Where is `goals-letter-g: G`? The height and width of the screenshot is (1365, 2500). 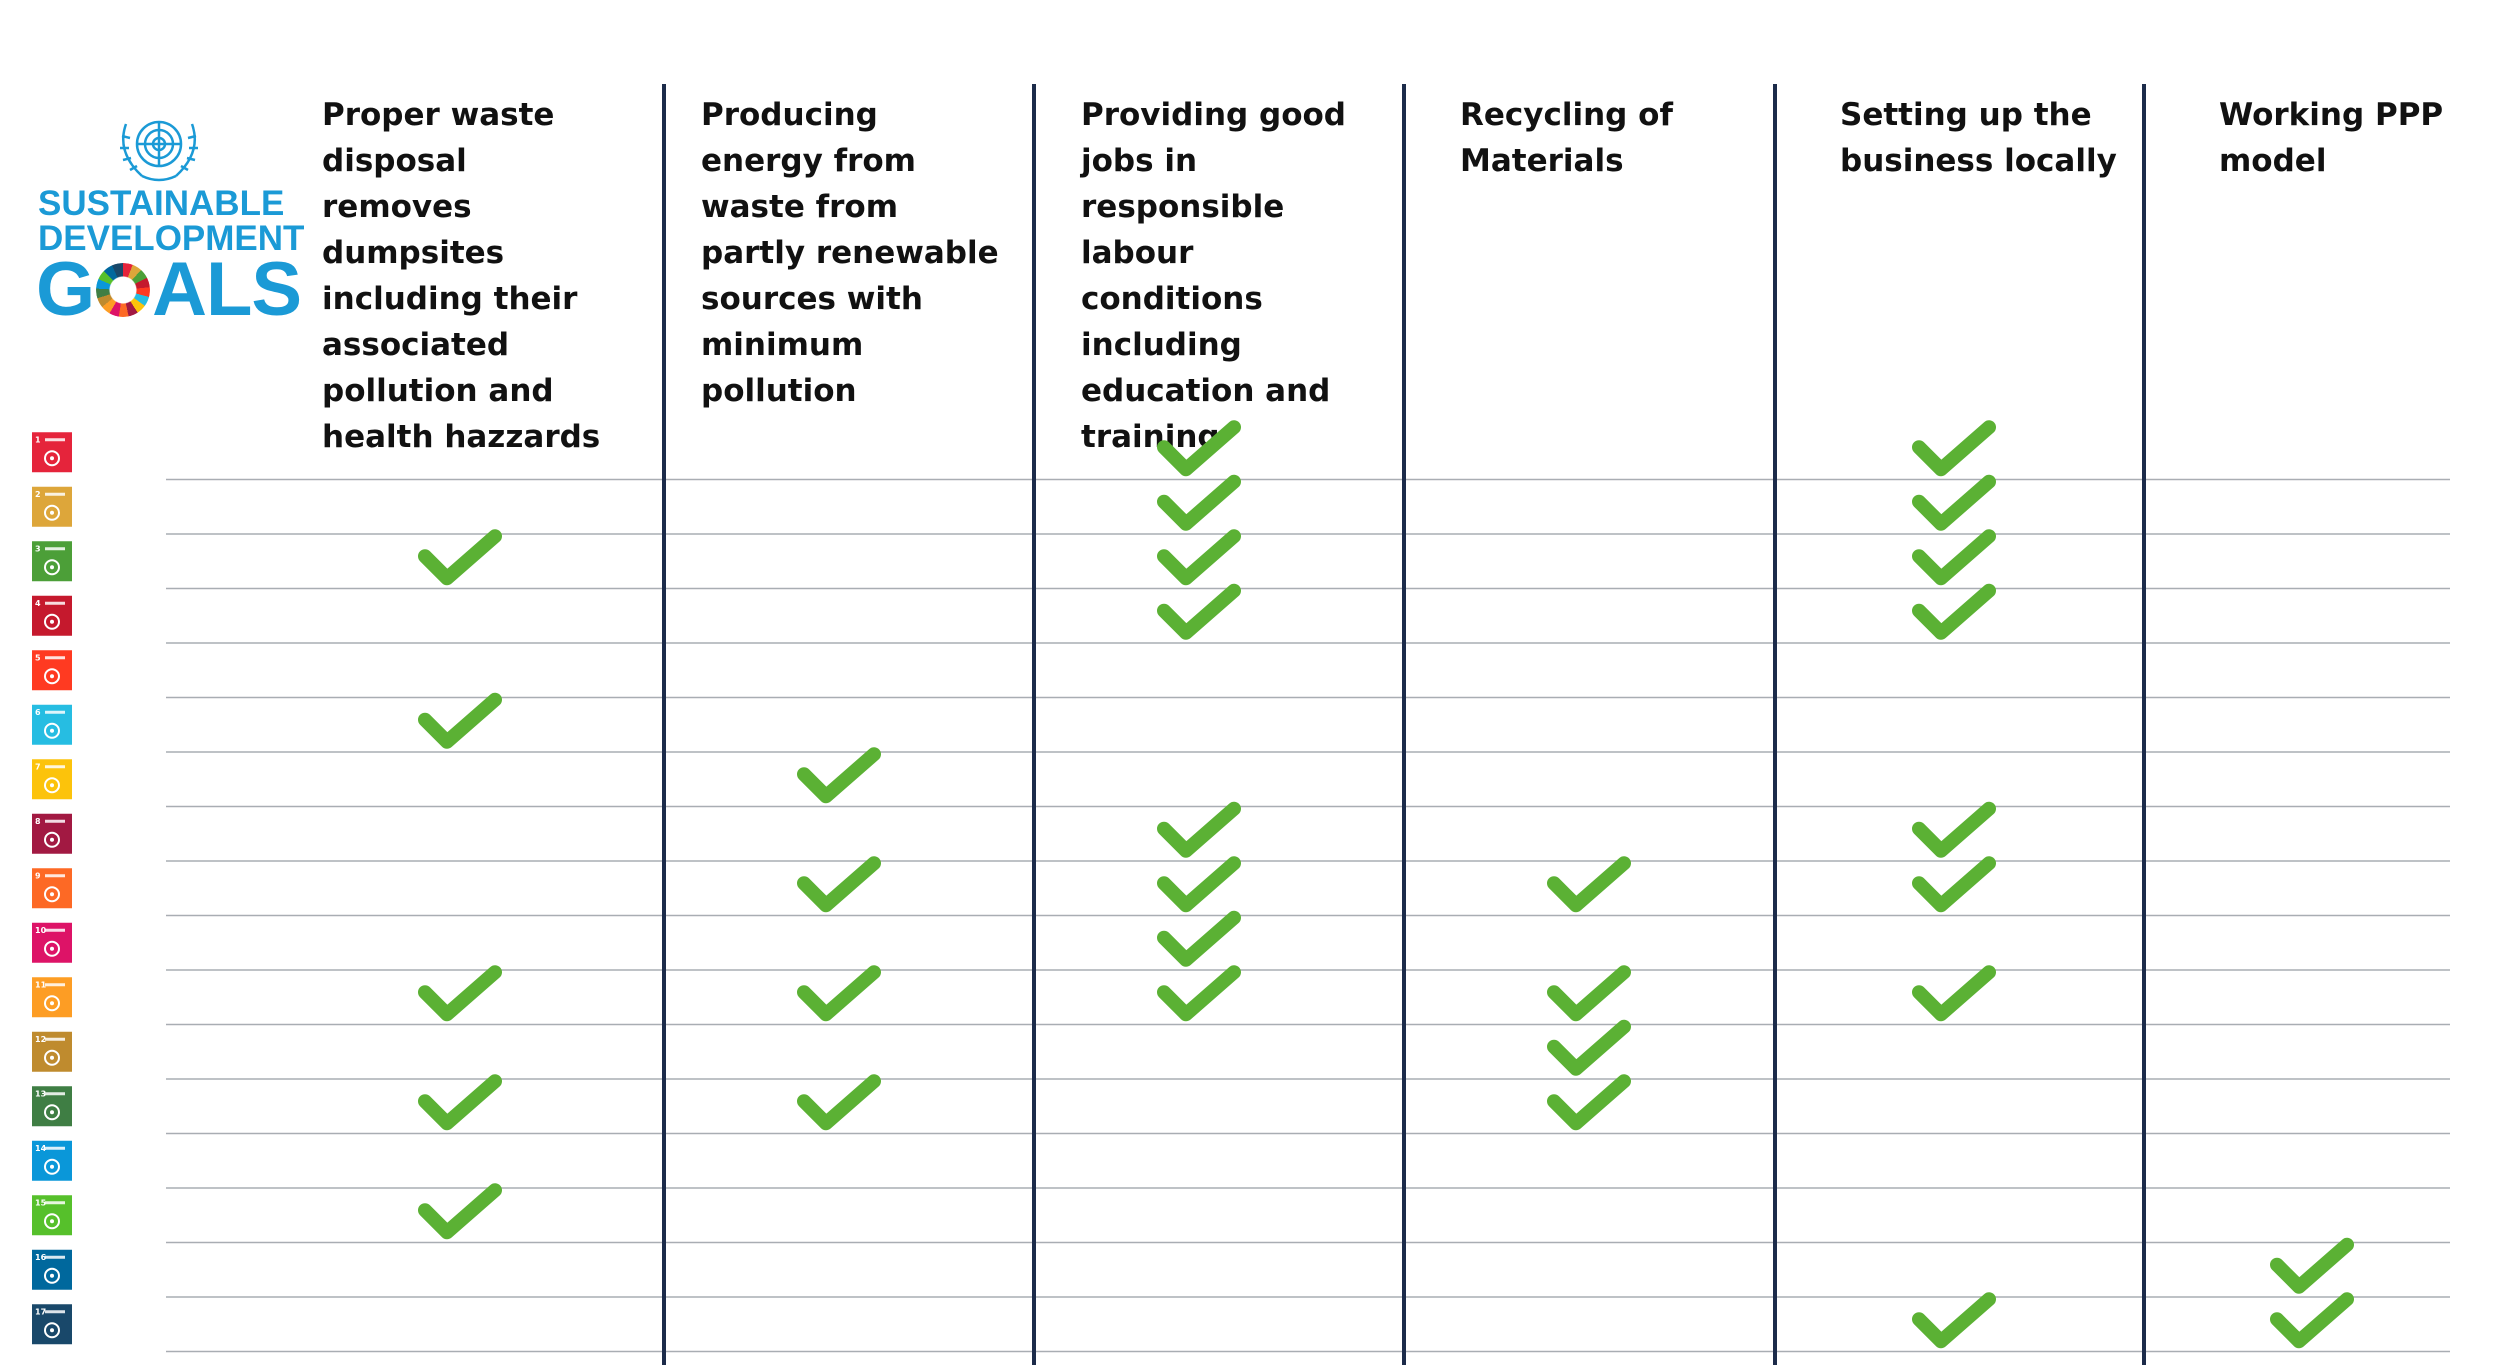
goals-letter-g: G is located at coordinates (65, 289).